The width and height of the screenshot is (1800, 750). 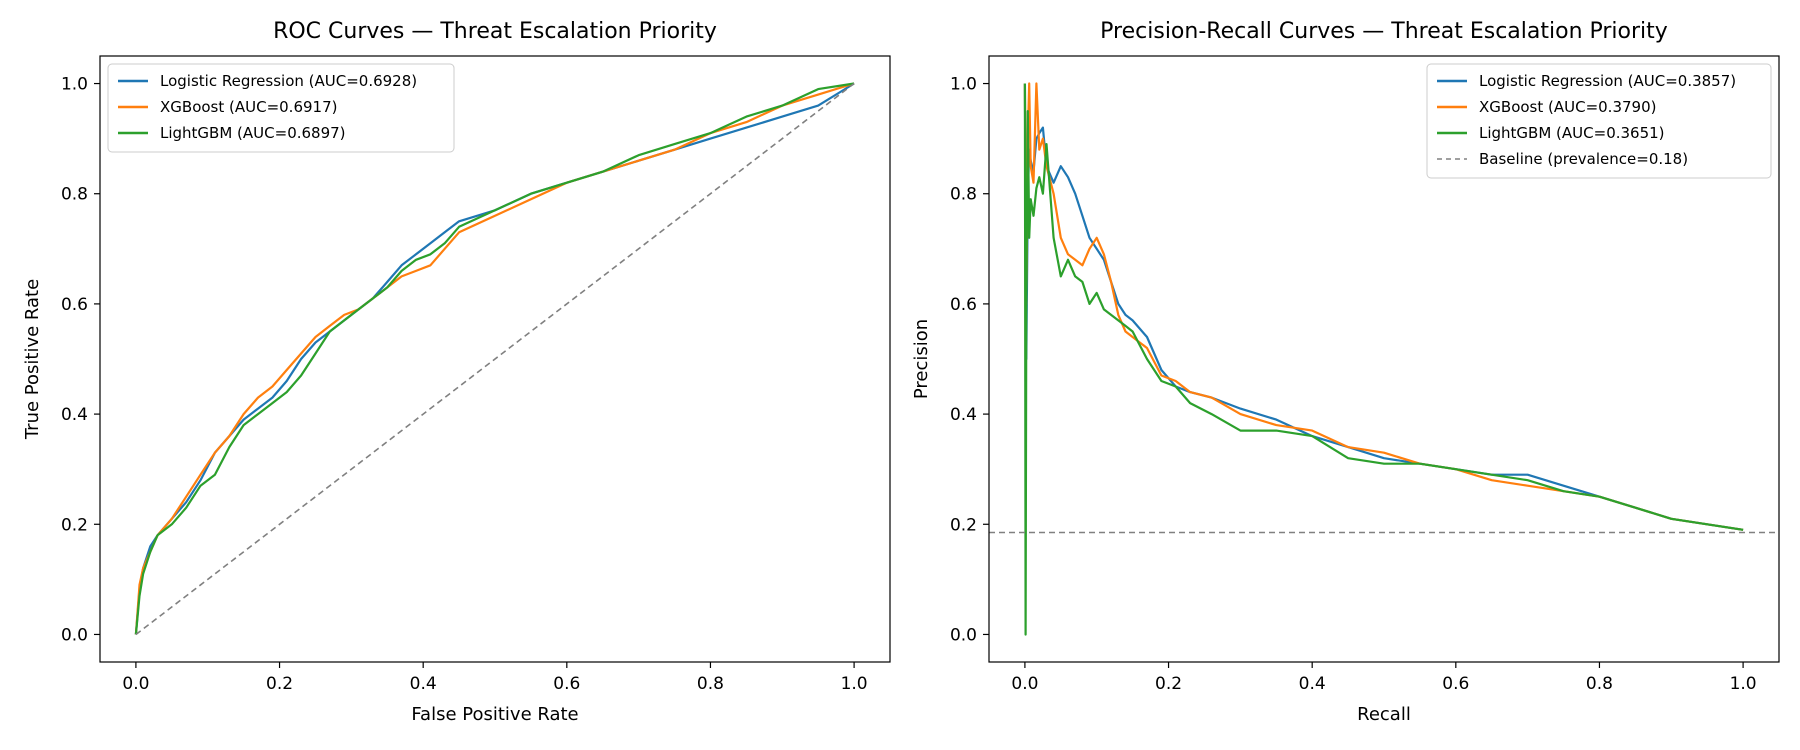 I want to click on x-axis-label: False Positive Rate, so click(x=494, y=714).